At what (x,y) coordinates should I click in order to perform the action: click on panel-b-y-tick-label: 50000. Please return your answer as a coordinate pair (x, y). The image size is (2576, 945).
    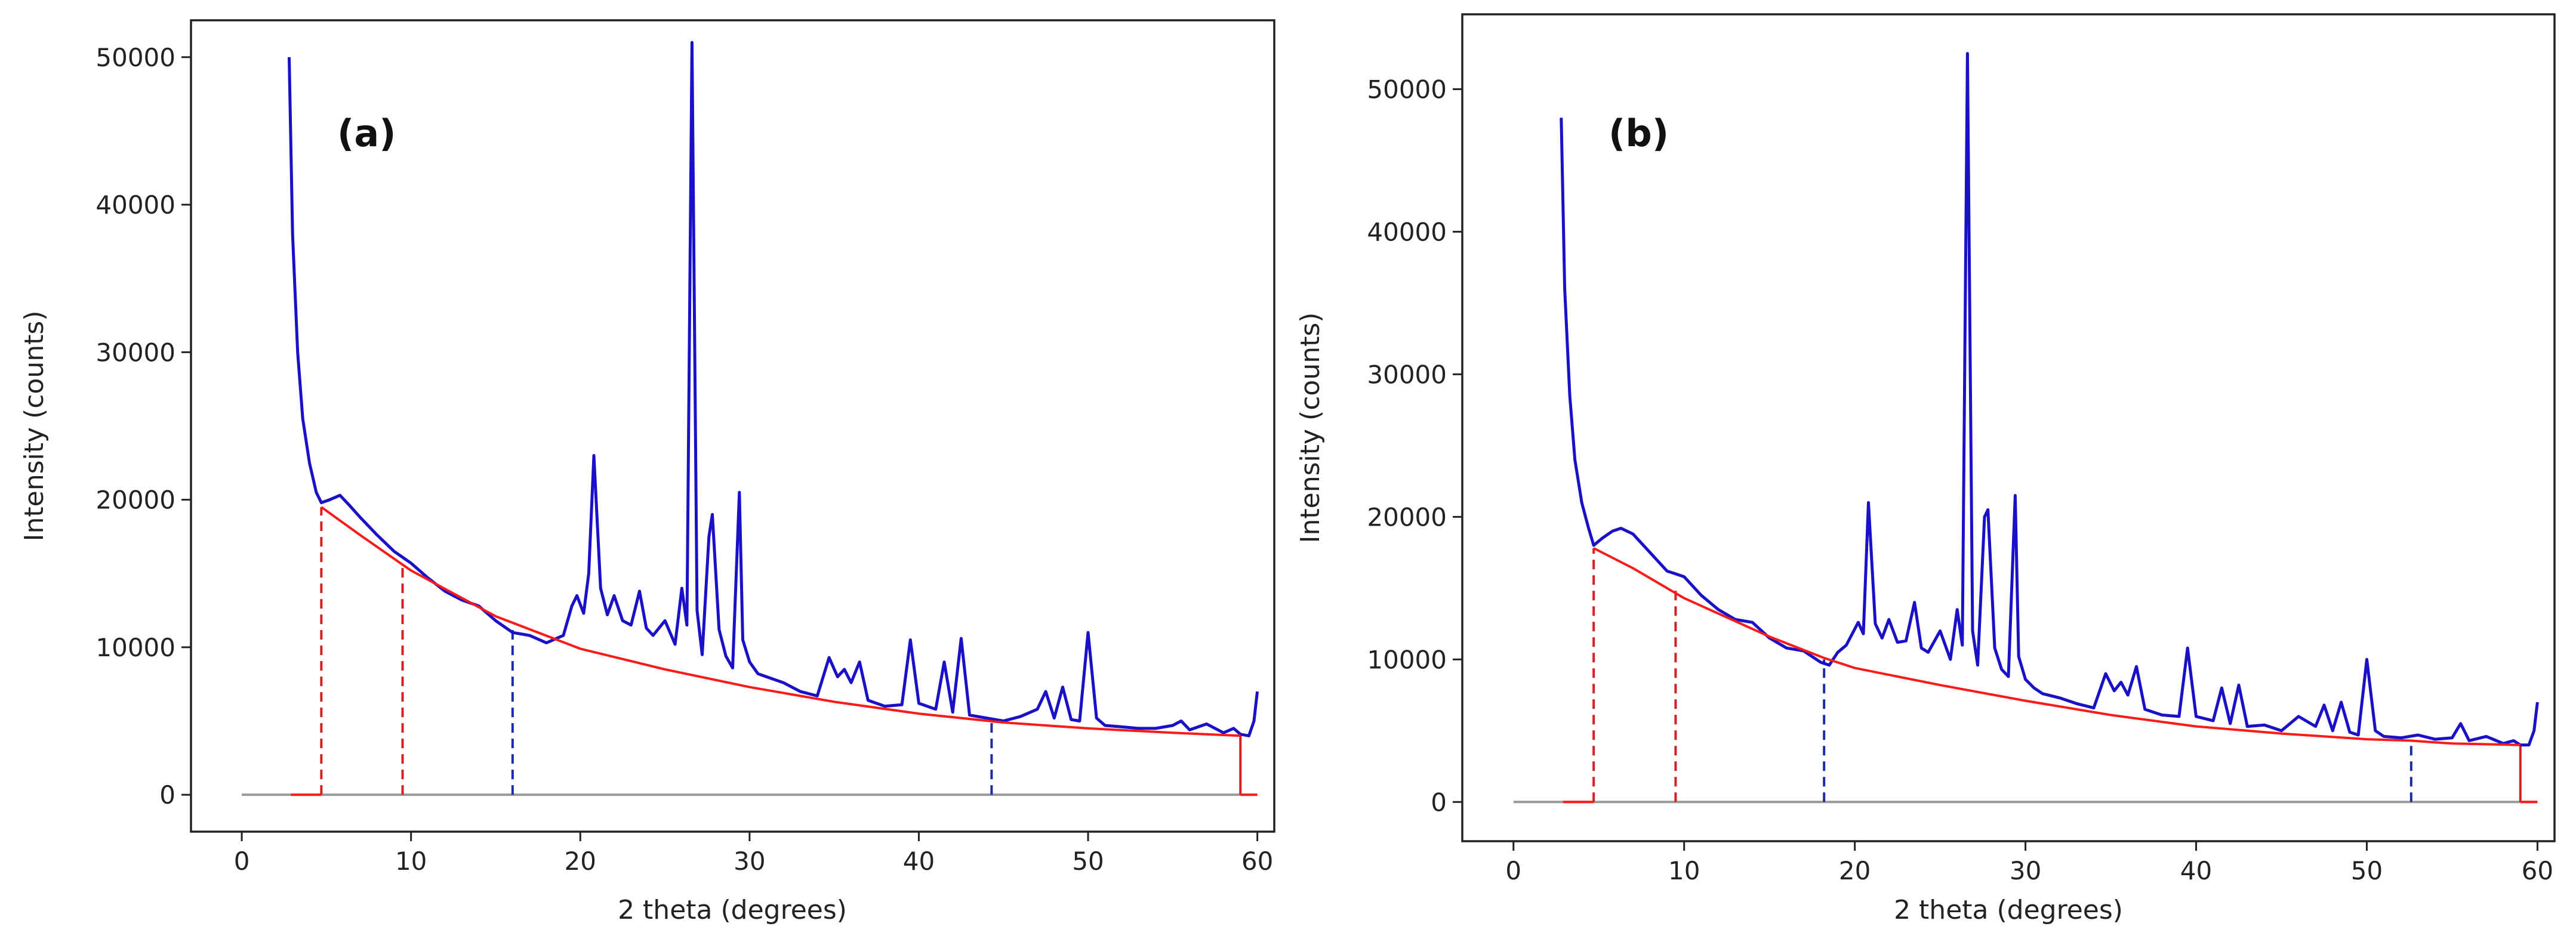
    Looking at the image, I should click on (1407, 89).